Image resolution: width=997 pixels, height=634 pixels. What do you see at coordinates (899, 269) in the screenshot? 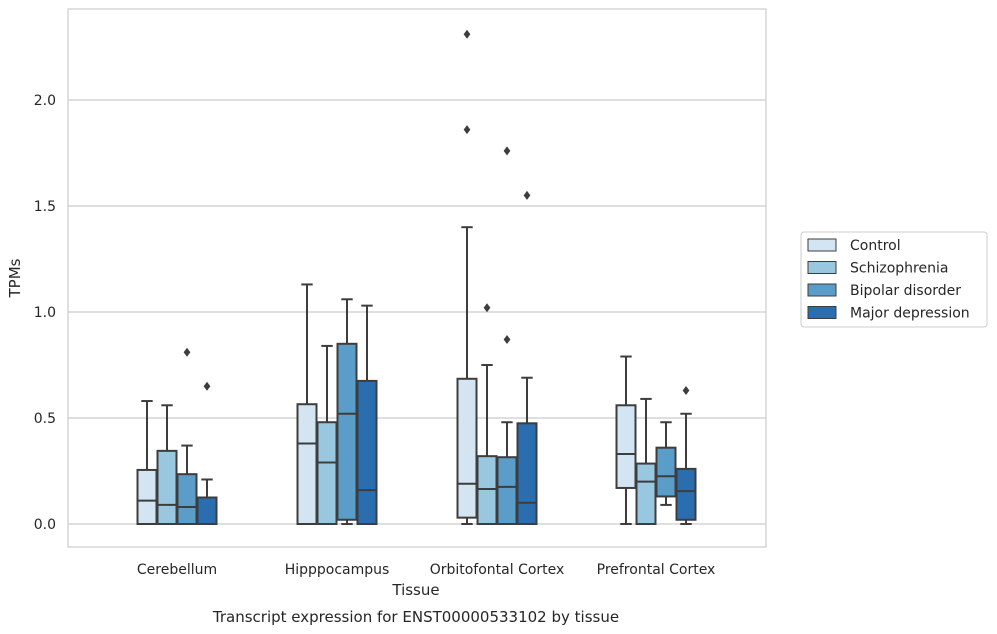
I see `legend-label: Schizophrenia` at bounding box center [899, 269].